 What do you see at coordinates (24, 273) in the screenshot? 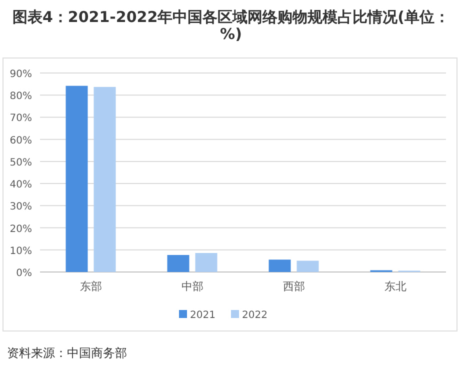
I see `y-tick-label: 0%` at bounding box center [24, 273].